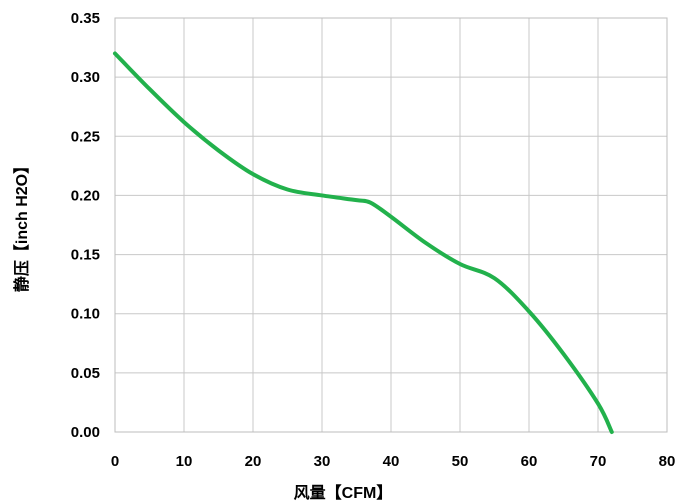  I want to click on x-tick-label: 50, so click(460, 461).